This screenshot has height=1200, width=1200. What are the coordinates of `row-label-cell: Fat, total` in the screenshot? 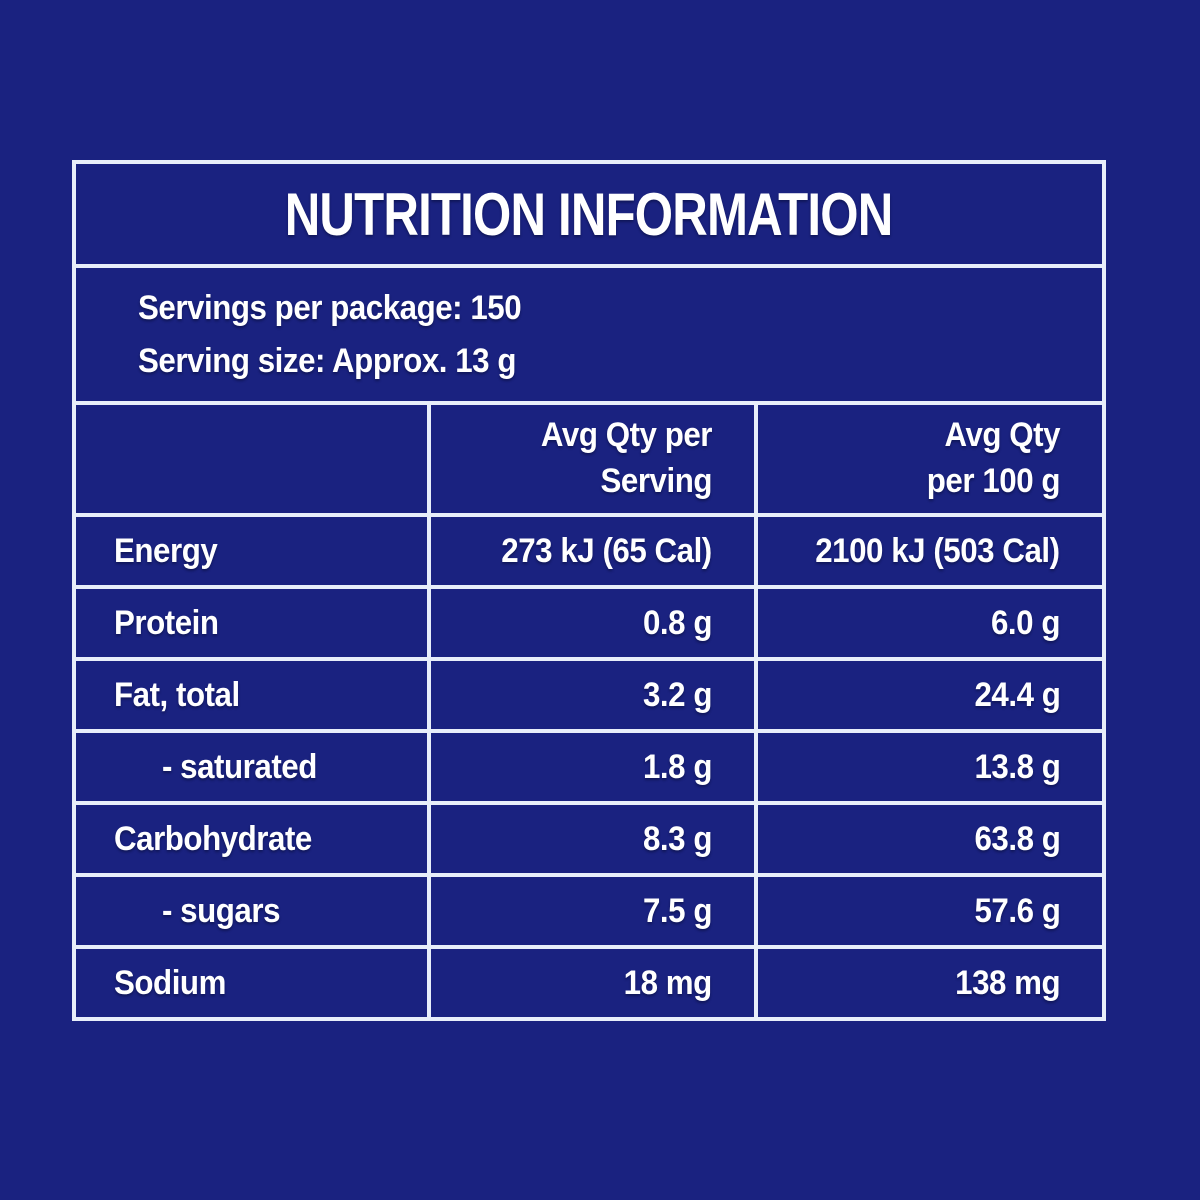 It's located at (251, 695).